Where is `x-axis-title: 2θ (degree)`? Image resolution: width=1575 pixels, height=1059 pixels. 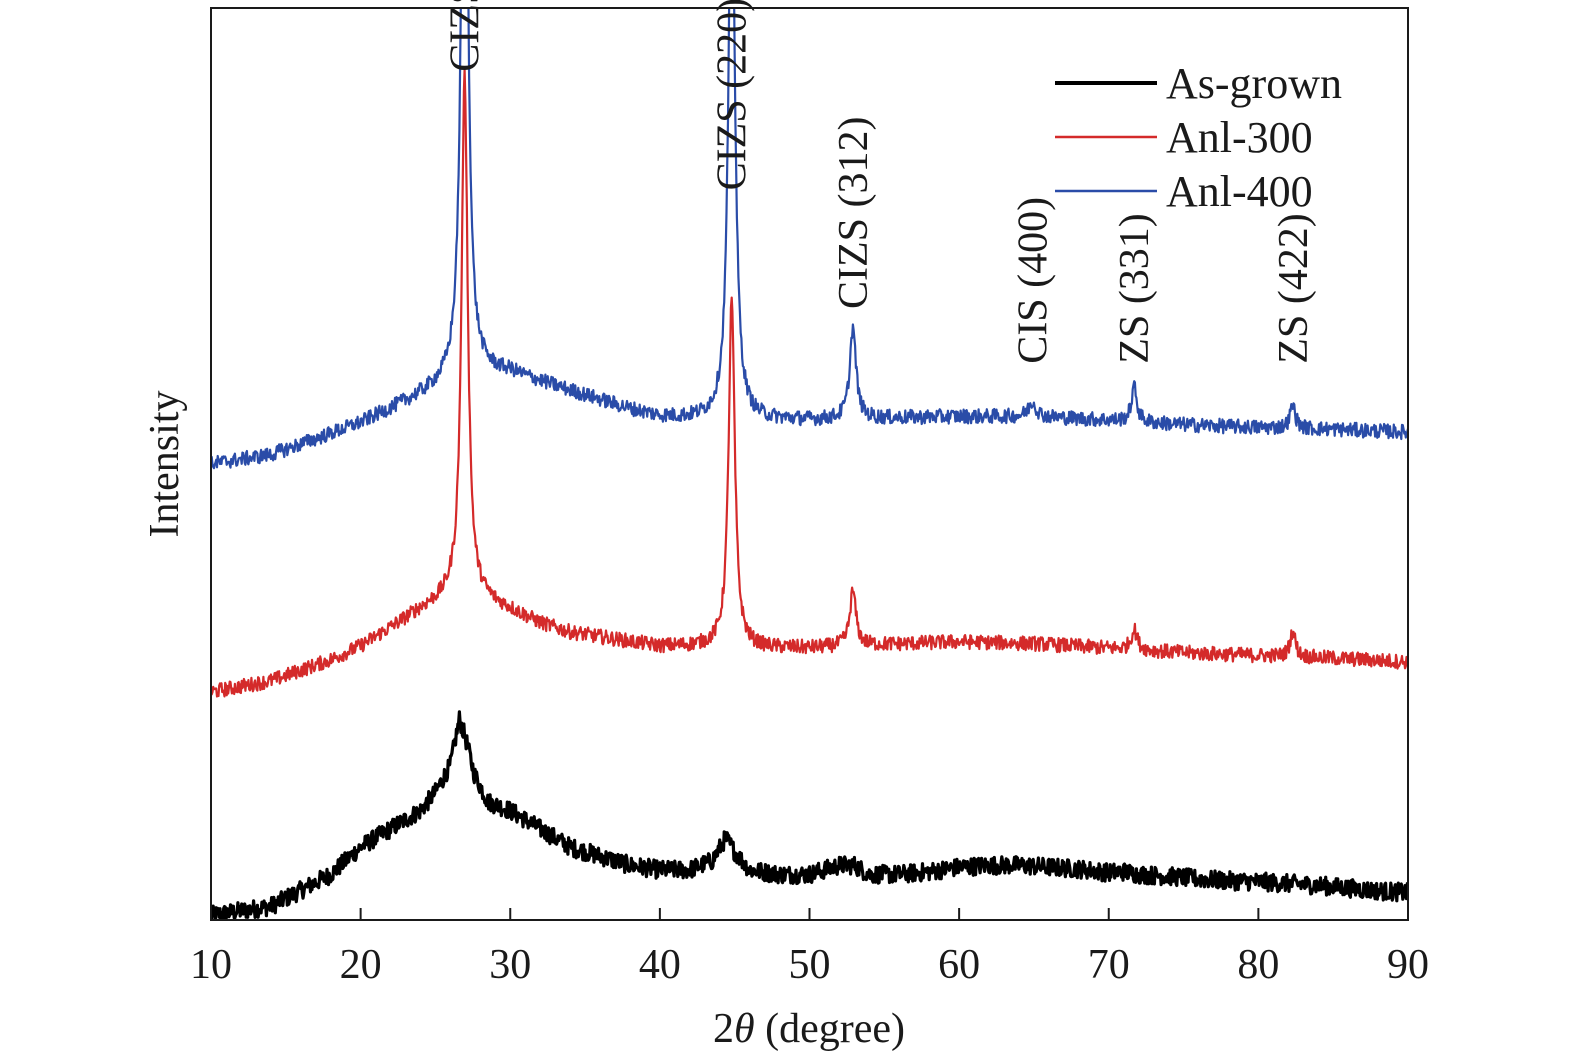
x-axis-title: 2θ (degree) is located at coordinates (809, 1029).